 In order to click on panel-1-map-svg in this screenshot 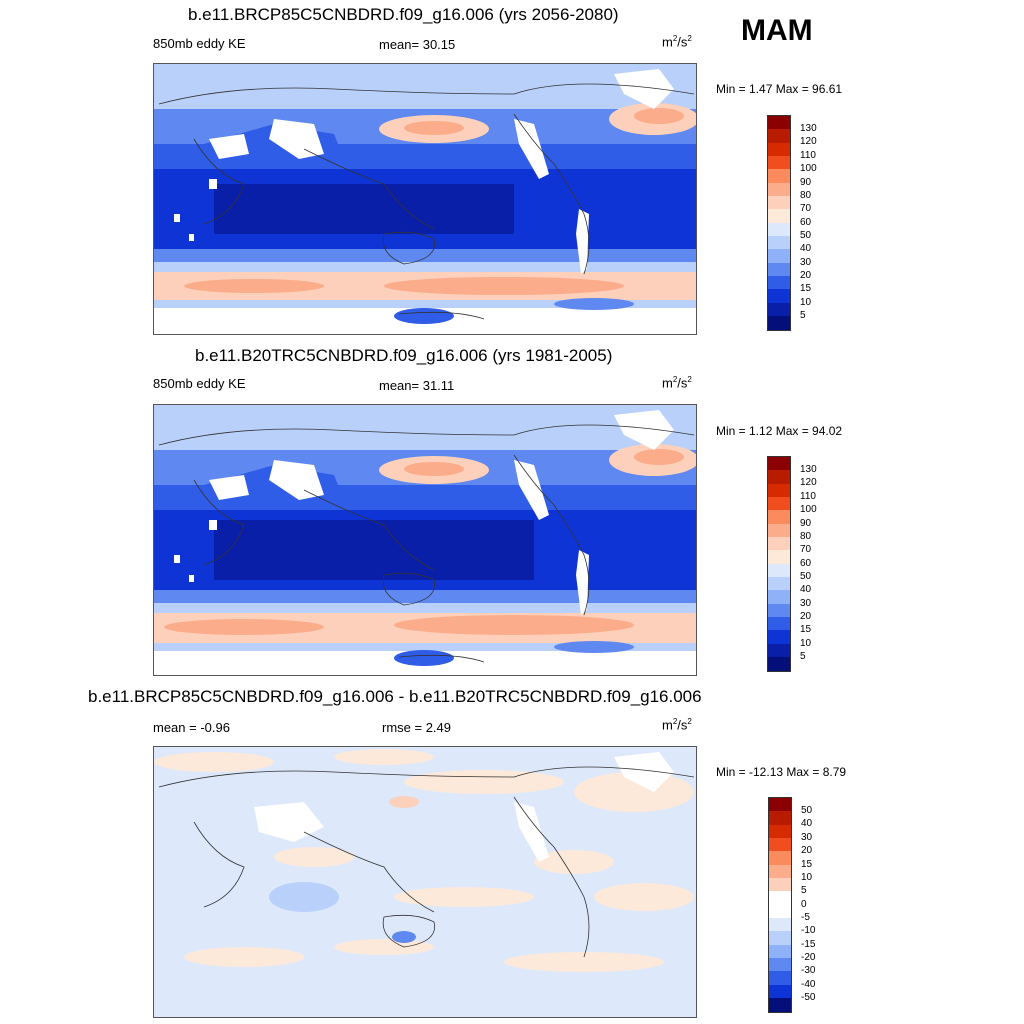, I will do `click(425, 199)`.